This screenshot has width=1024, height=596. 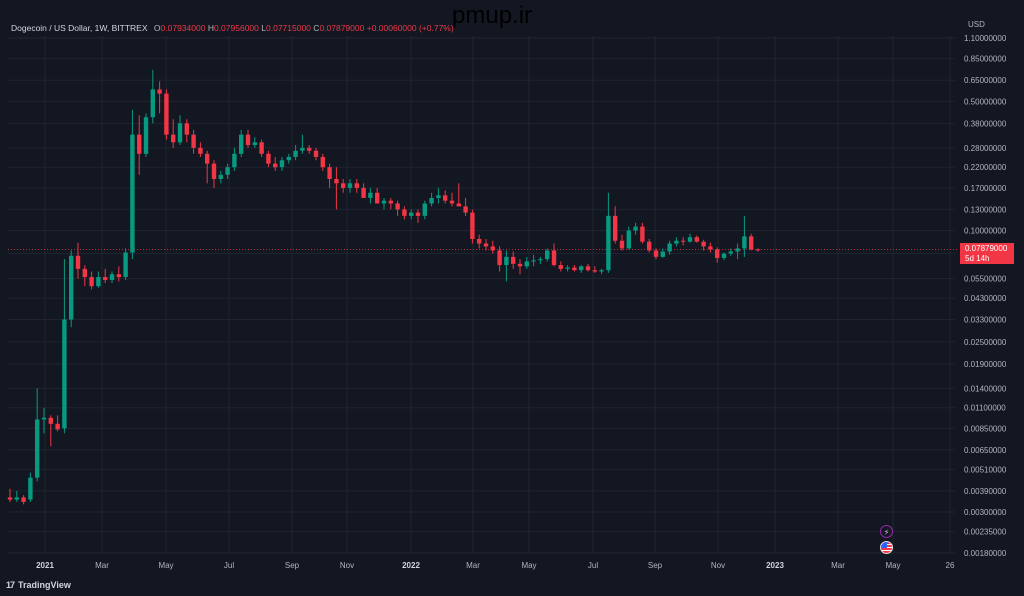 What do you see at coordinates (79, 28) in the screenshot?
I see `symbol-title: Dogecoin / US Dollar, 1W, BITTREX` at bounding box center [79, 28].